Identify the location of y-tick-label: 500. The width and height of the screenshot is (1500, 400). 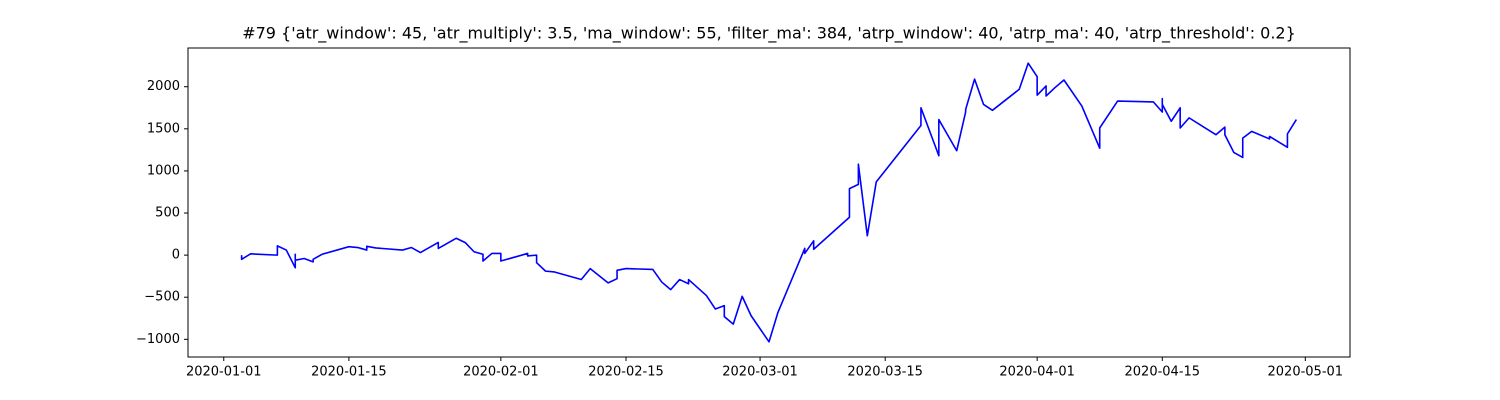
(167, 213).